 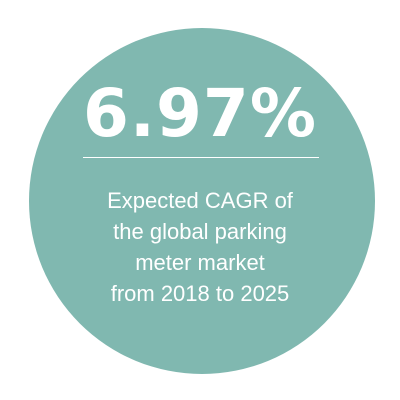 I want to click on caption-line: meter market, so click(x=200, y=262).